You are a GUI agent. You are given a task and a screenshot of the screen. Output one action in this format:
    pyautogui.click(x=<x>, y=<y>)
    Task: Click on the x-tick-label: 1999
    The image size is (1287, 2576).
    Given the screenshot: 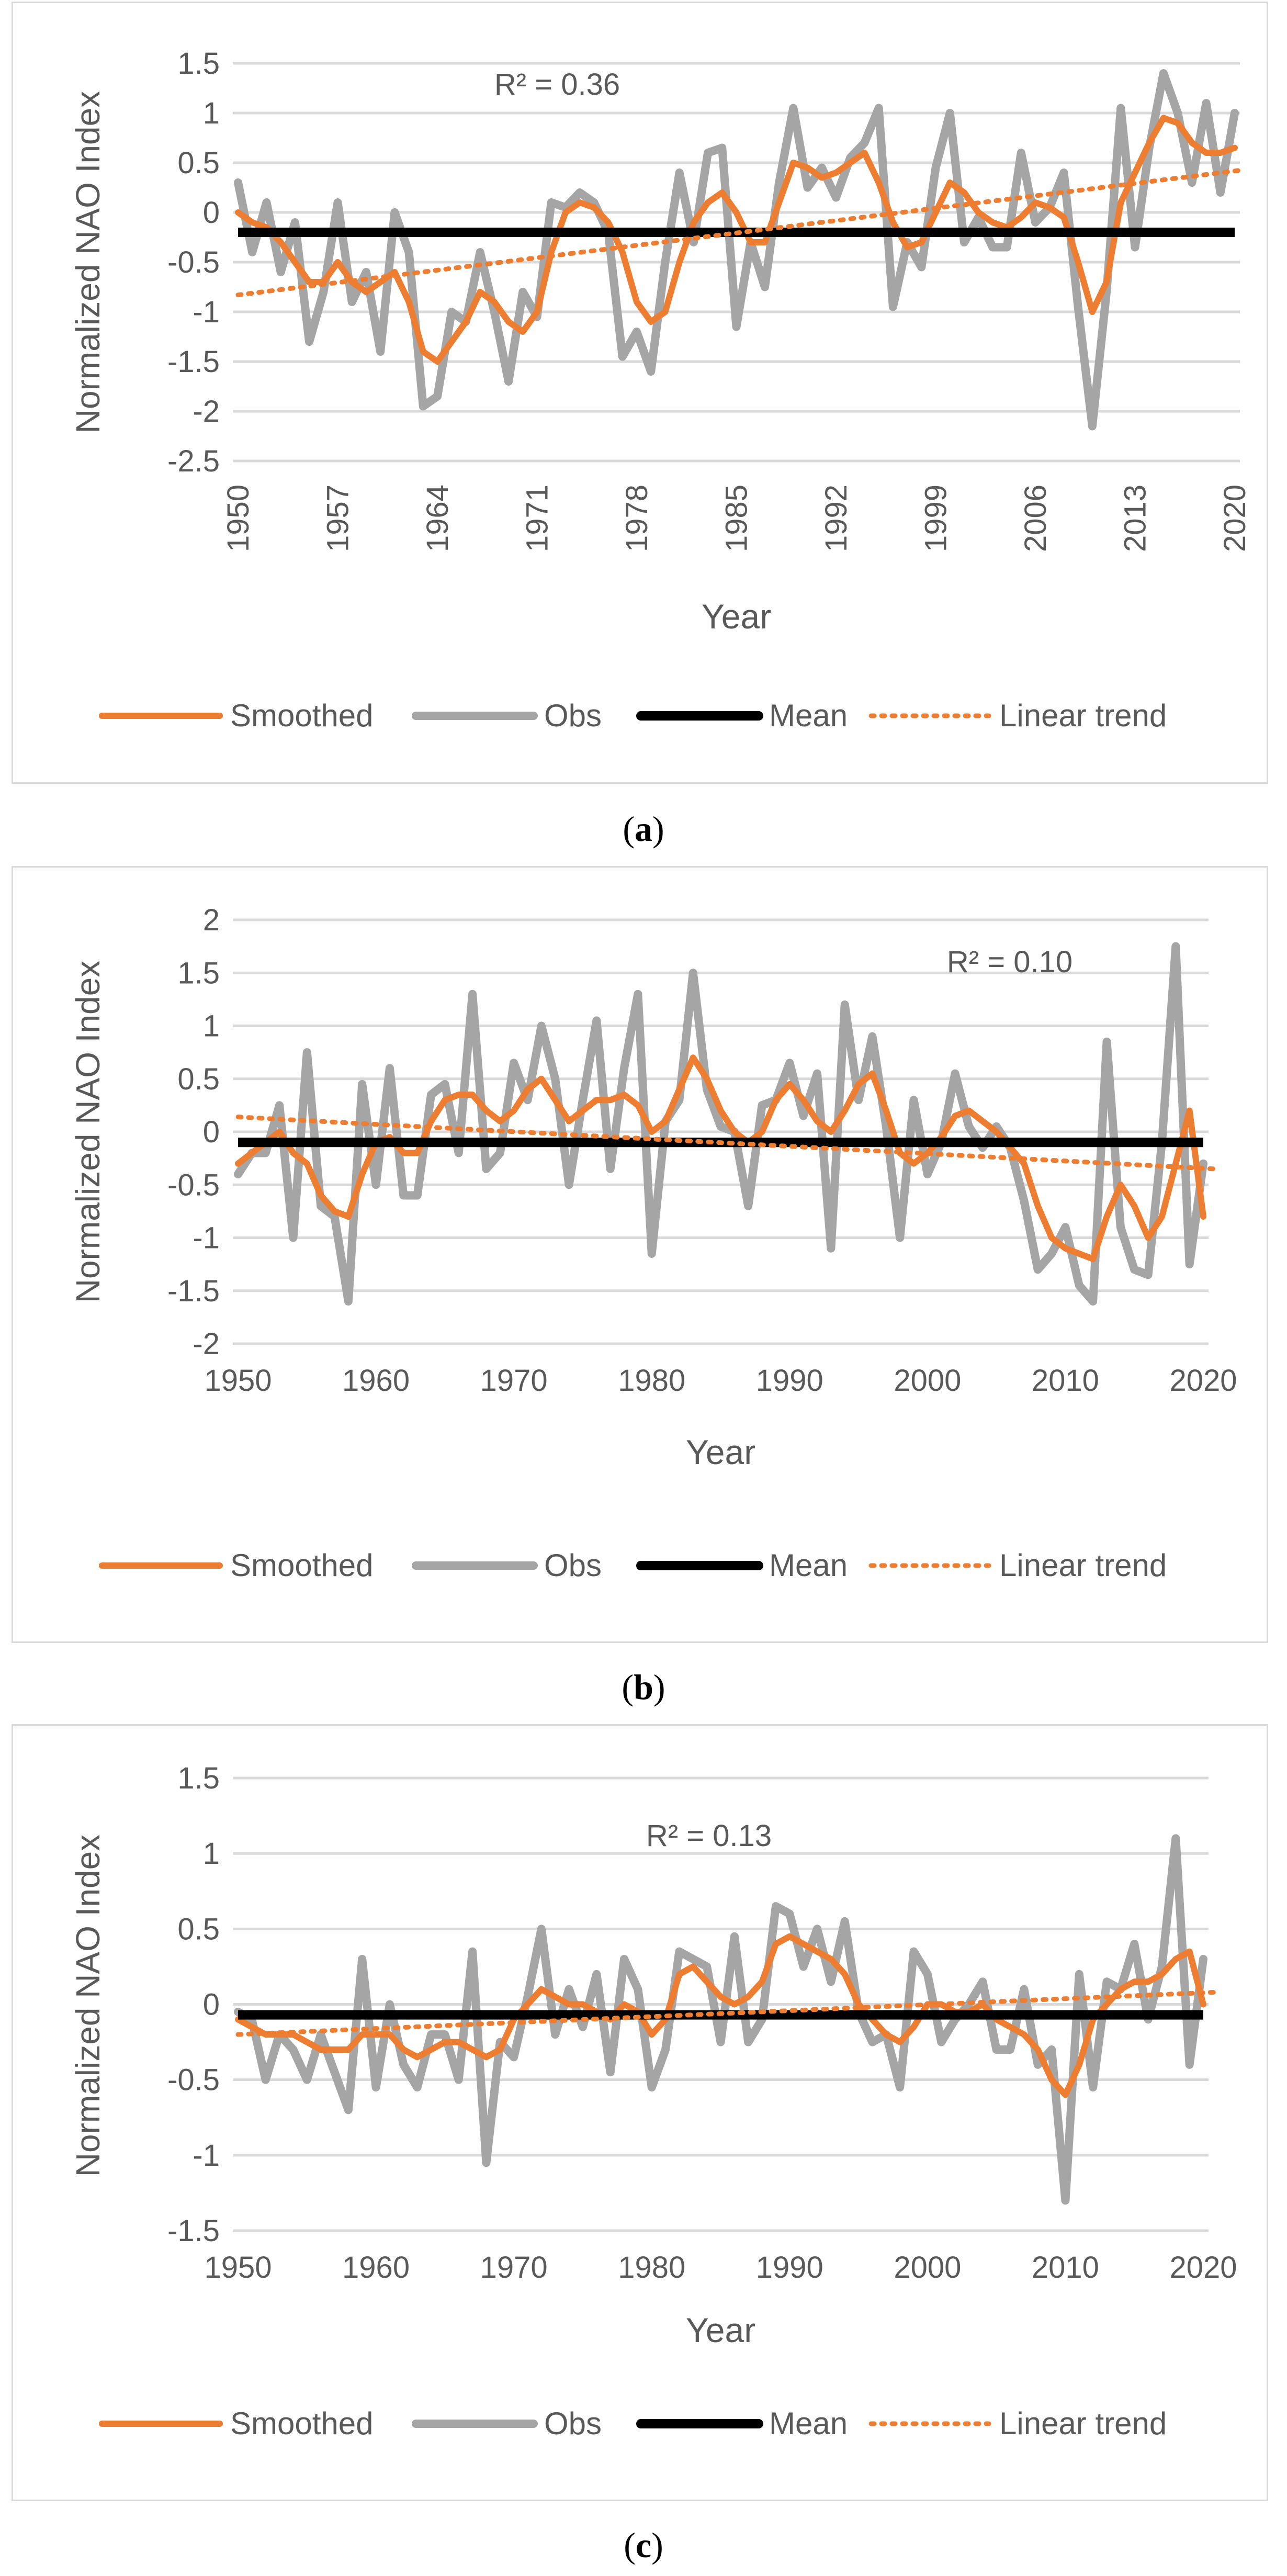 What is the action you would take?
    pyautogui.click(x=936, y=518)
    